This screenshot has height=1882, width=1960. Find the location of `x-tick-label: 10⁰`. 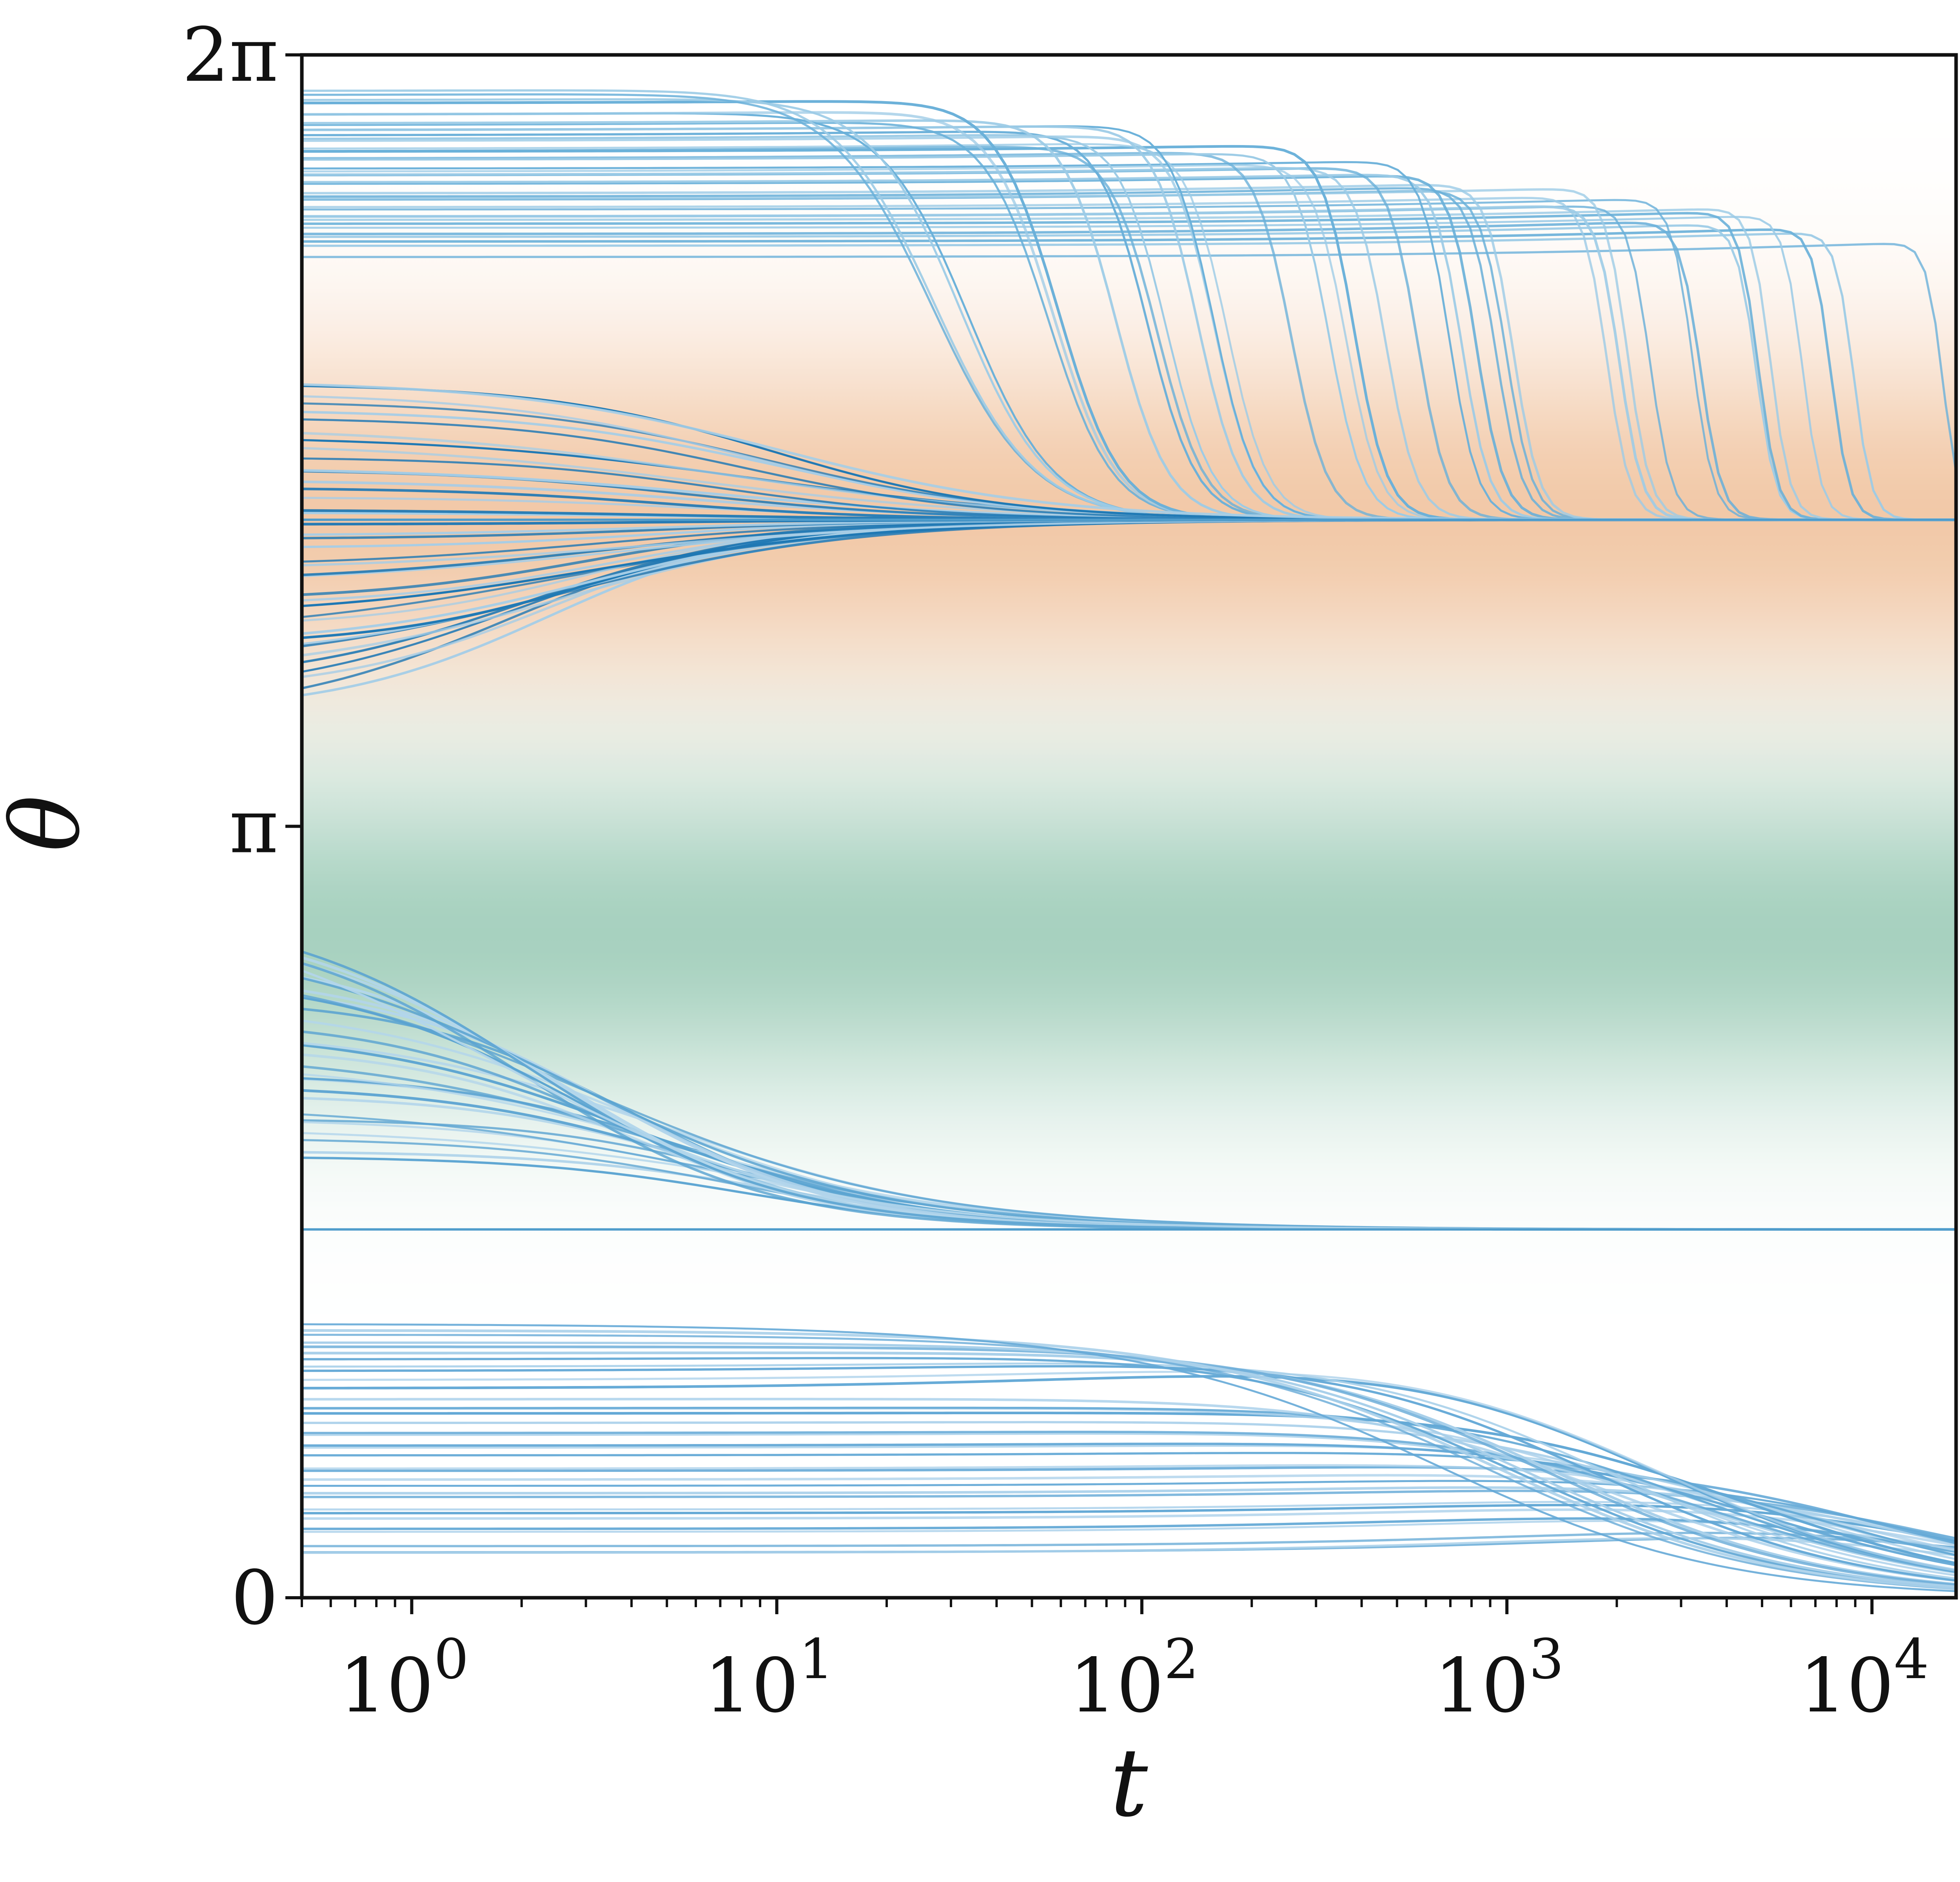

x-tick-label: 10⁰ is located at coordinates (404, 1678).